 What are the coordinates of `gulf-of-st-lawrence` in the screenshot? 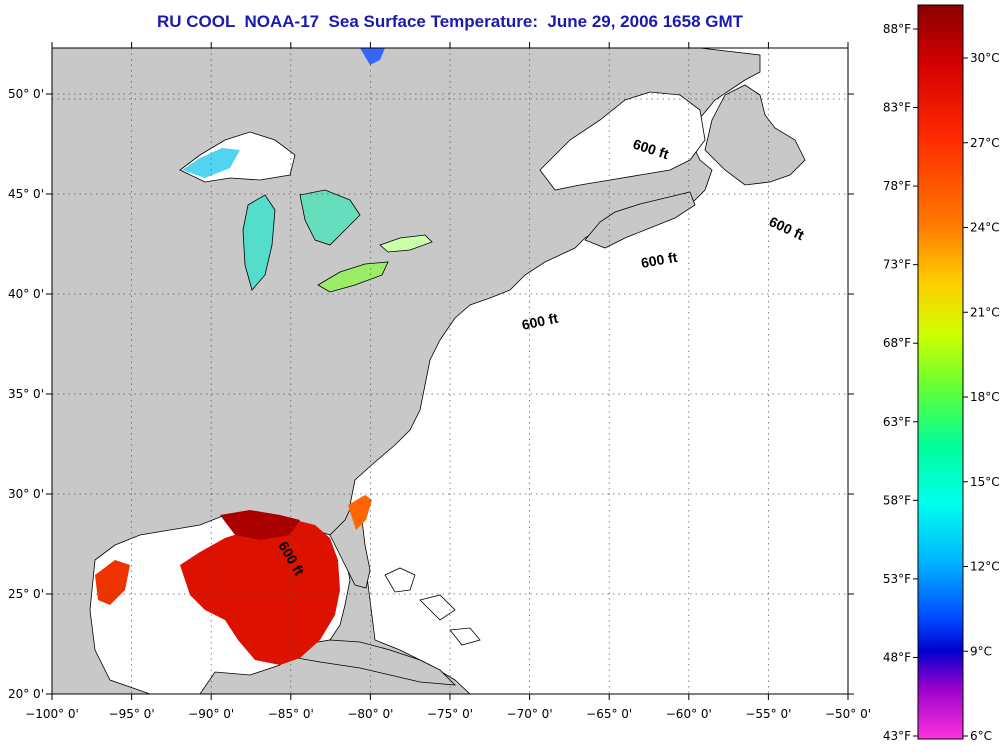 It's located at (622, 141).